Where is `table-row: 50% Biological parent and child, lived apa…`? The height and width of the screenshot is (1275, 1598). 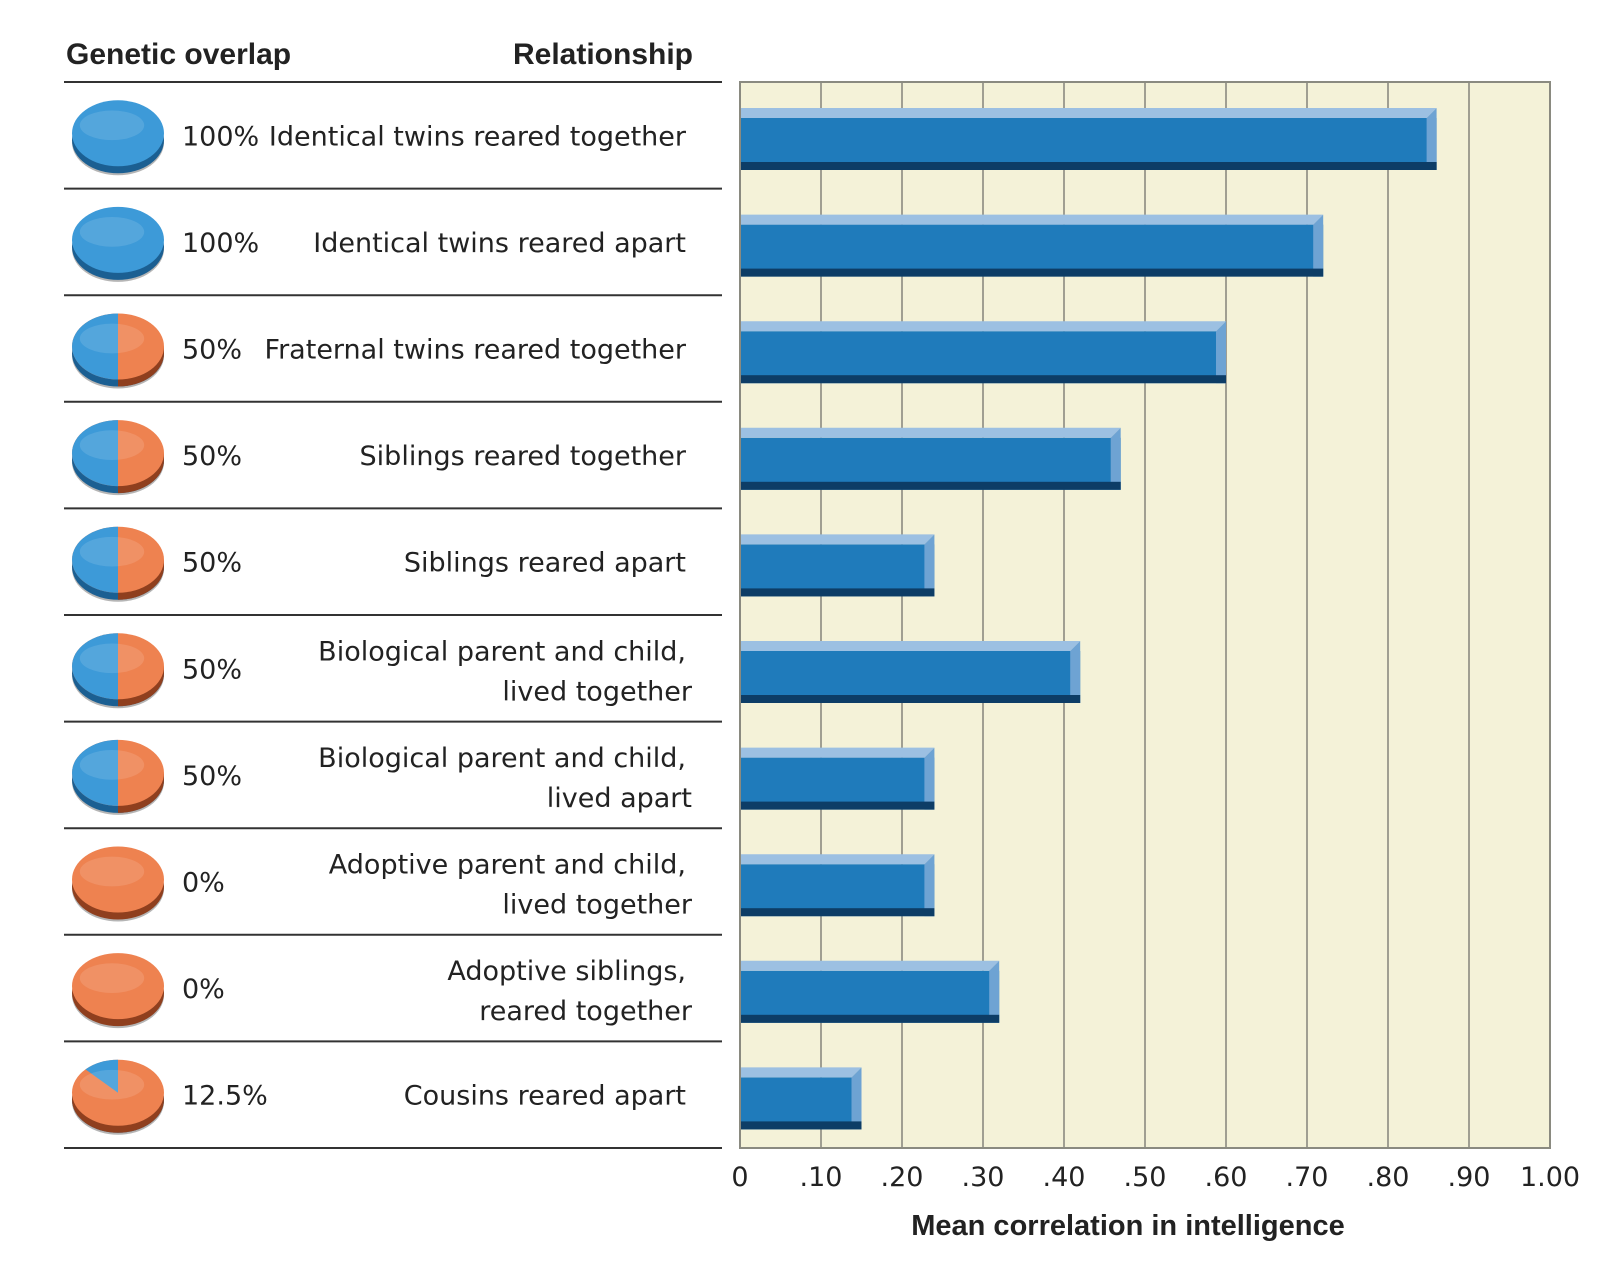 table-row: 50% Biological parent and child, lived apa… is located at coordinates (382, 777).